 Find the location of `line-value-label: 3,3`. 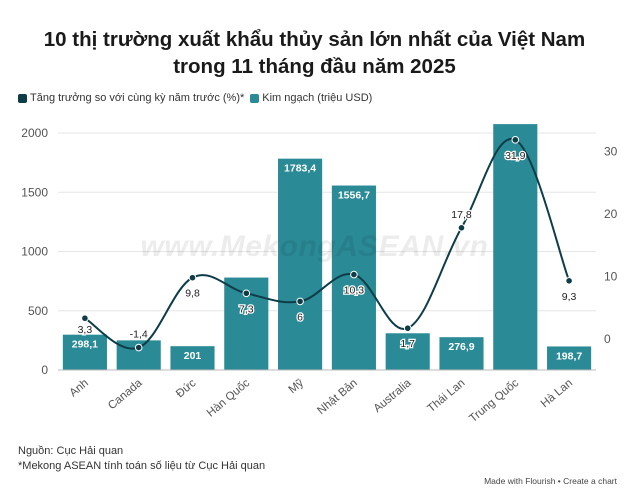

line-value-label: 3,3 is located at coordinates (85, 330).